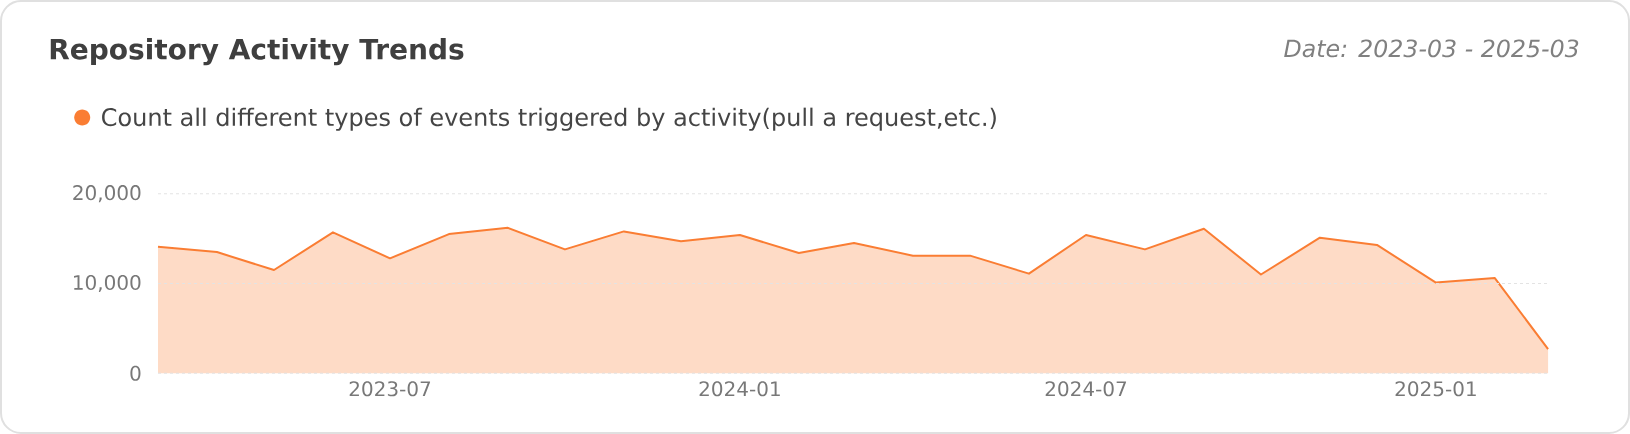  What do you see at coordinates (107, 194) in the screenshot?
I see `y-tick-label: 20,000` at bounding box center [107, 194].